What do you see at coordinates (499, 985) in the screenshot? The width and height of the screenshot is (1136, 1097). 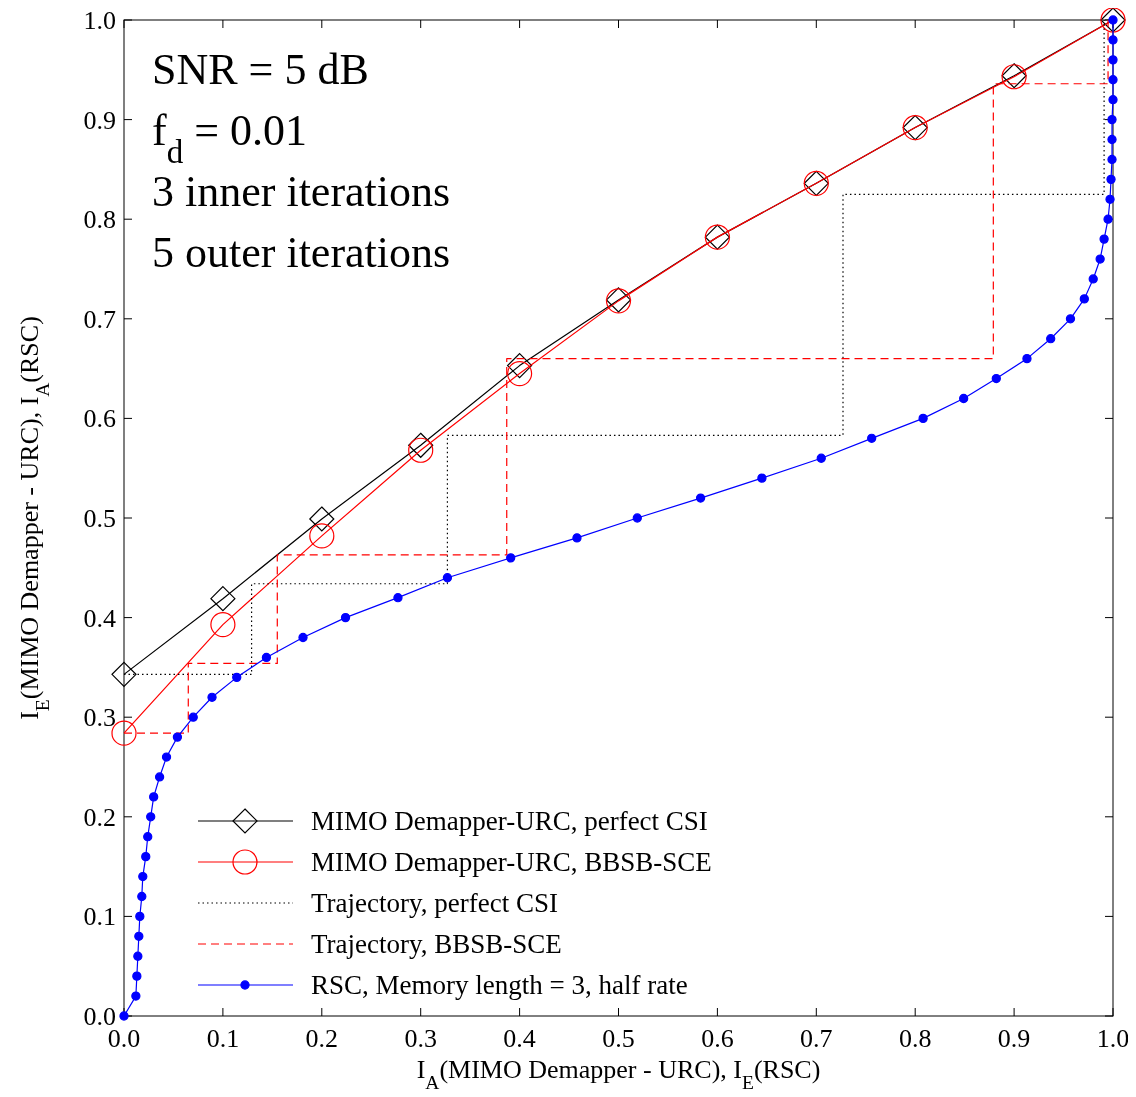 I see `legend-label: RSC, Memory length = 3, half rate` at bounding box center [499, 985].